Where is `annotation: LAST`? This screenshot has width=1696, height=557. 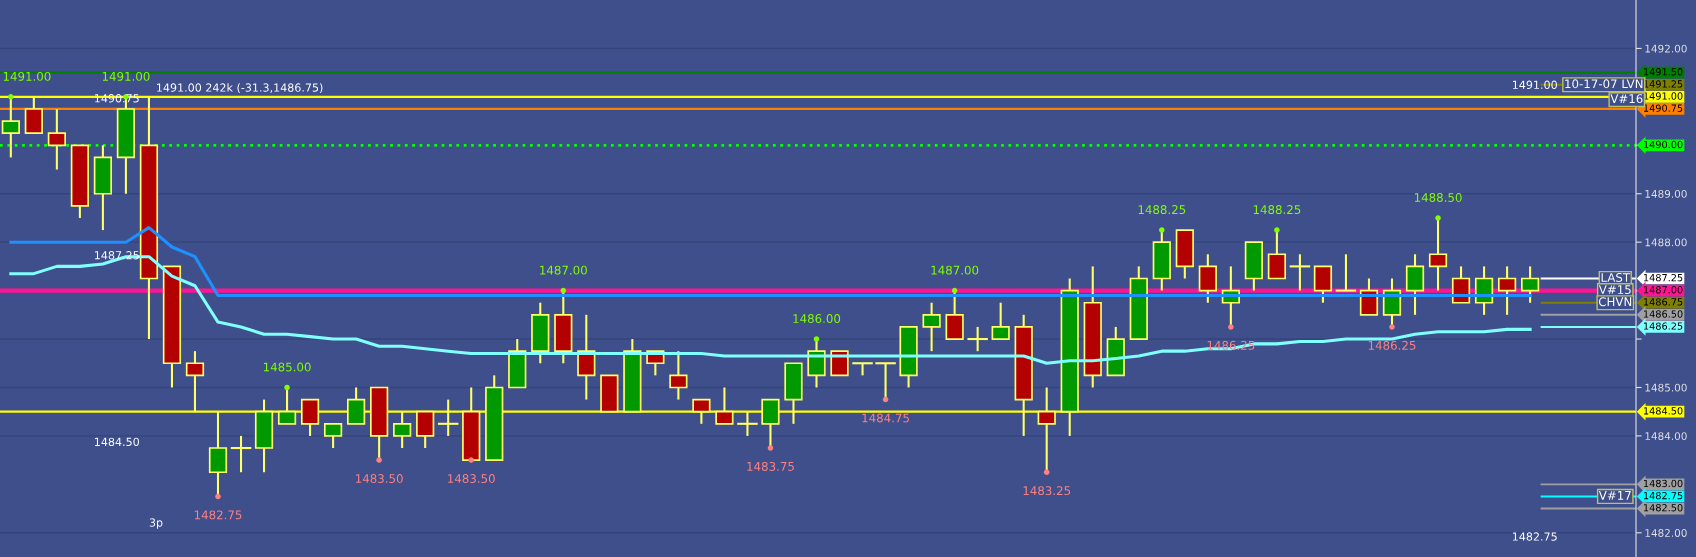
annotation: LAST is located at coordinates (1616, 277).